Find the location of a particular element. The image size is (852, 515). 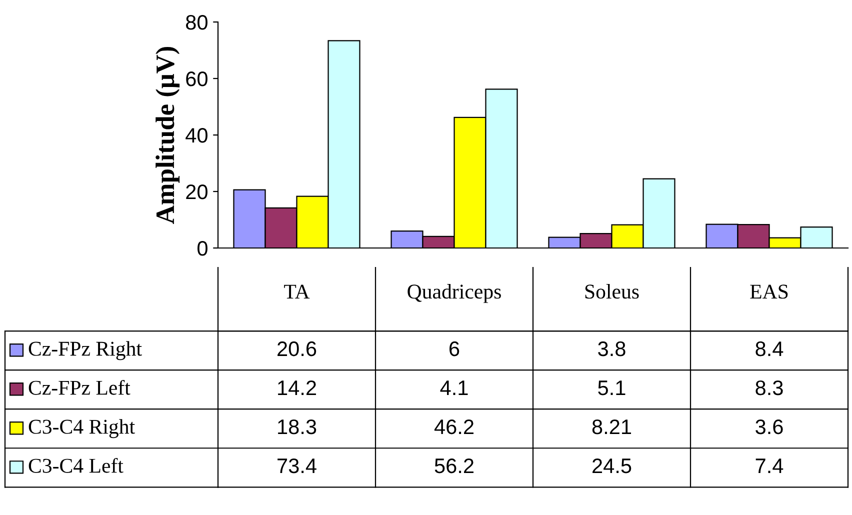

legend-label: C3-C4 Left is located at coordinates (76, 465).